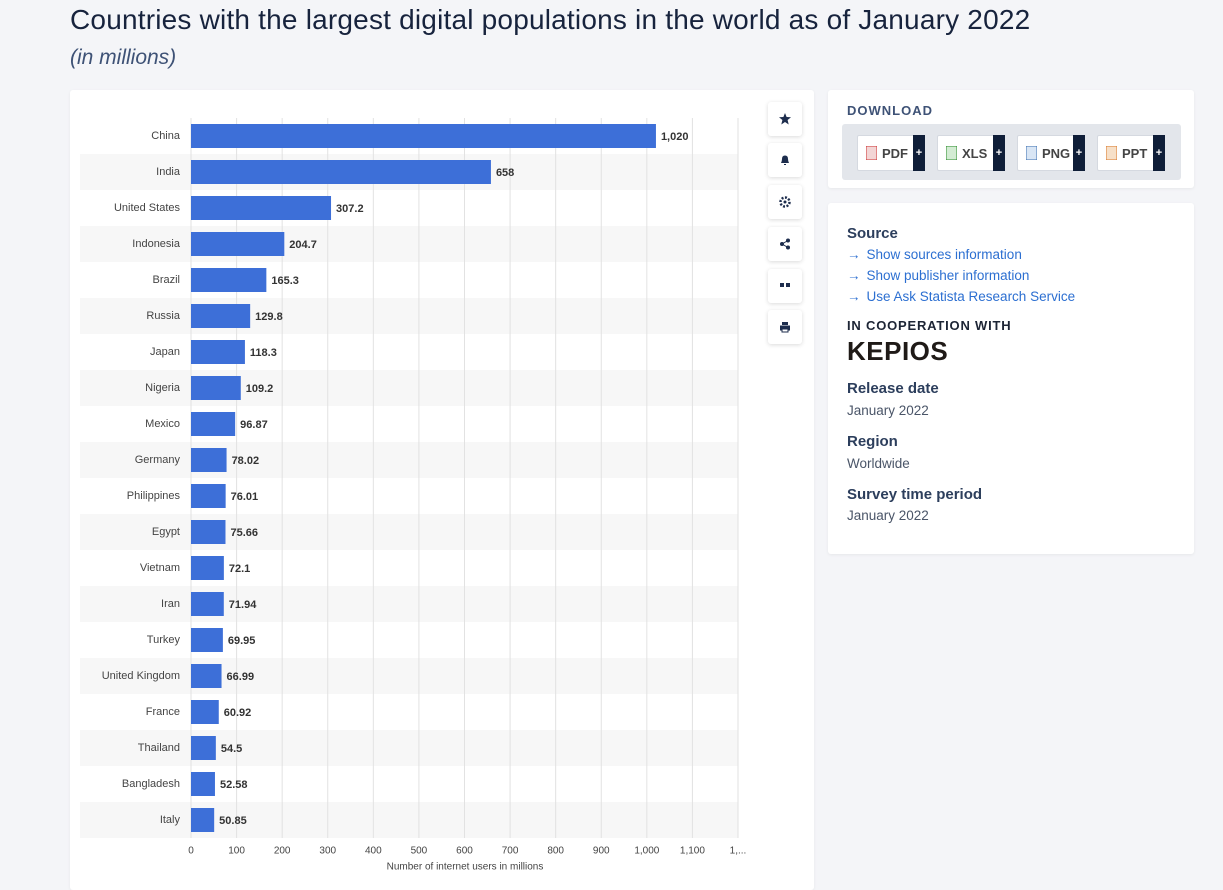 This screenshot has width=1223, height=890. Describe the element at coordinates (675, 137) in the screenshot. I see `value-label: 1,020` at that location.